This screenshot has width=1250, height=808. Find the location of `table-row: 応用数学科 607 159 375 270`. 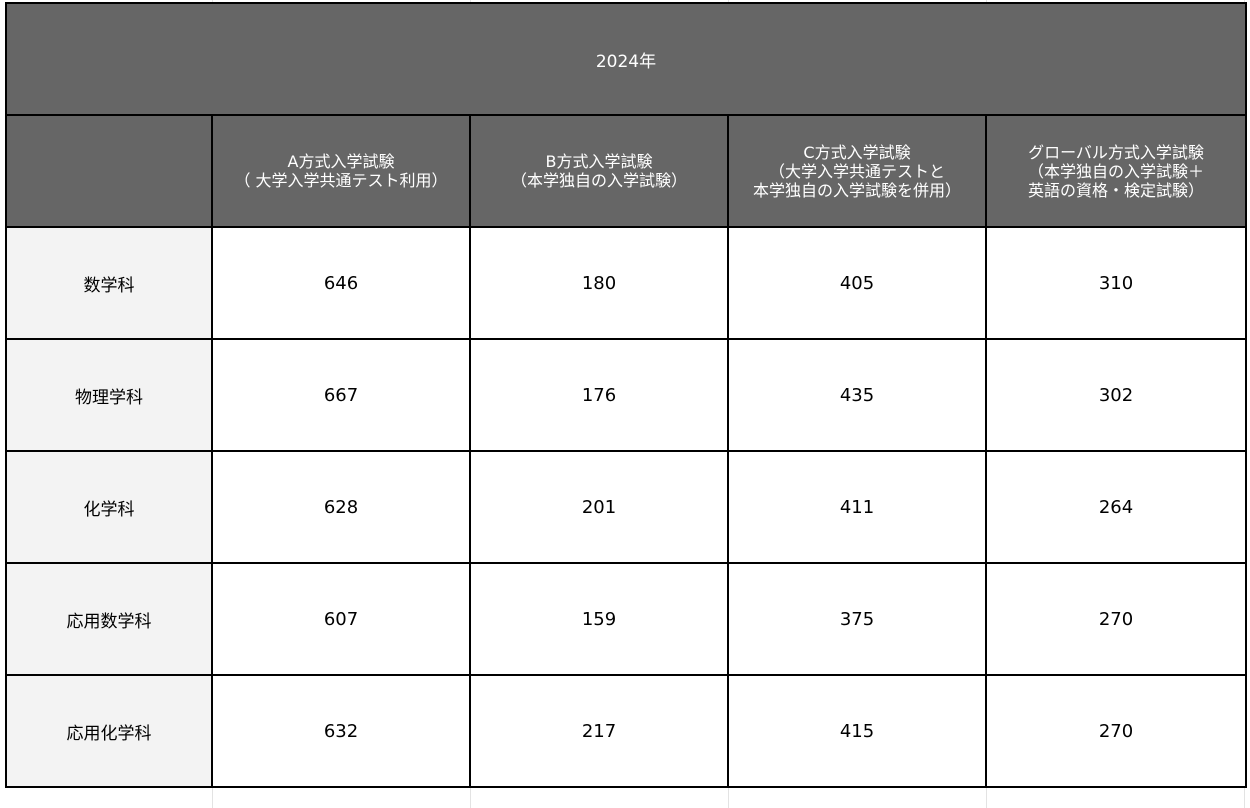

table-row: 応用数学科 607 159 375 270 is located at coordinates (626, 619).